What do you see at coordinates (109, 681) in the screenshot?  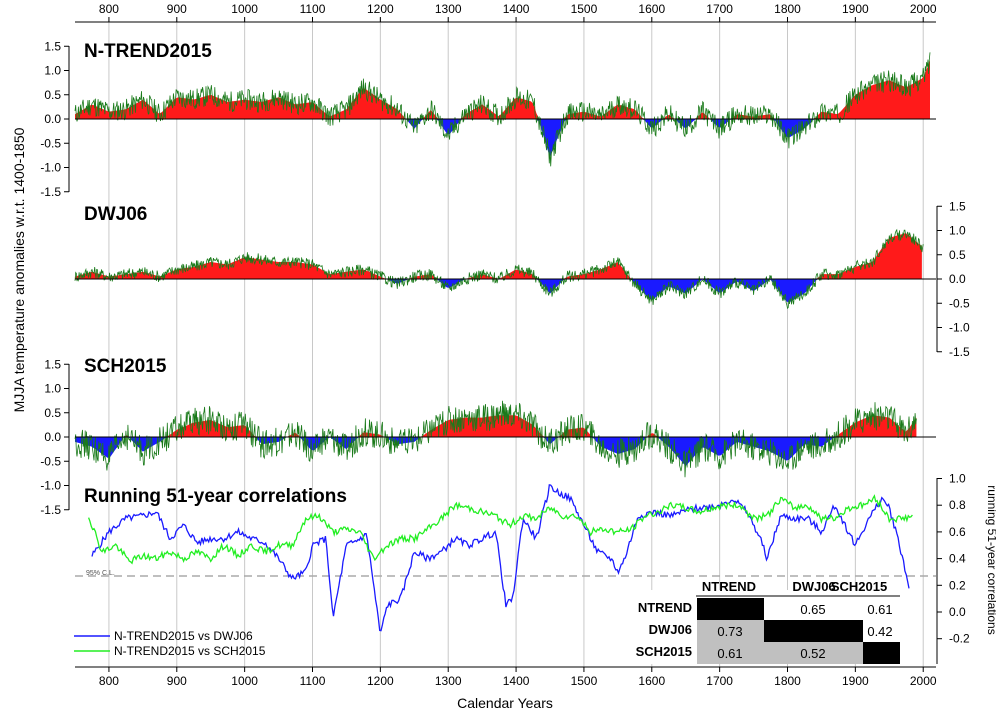 I see `x-axis-bottom-tick-label: 800` at bounding box center [109, 681].